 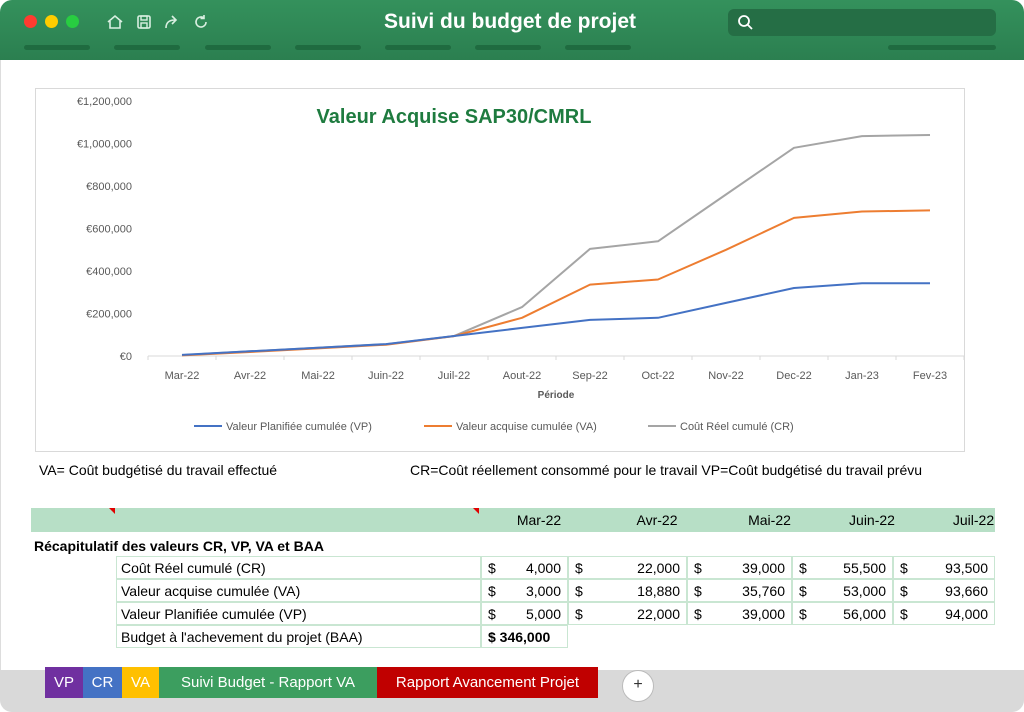 What do you see at coordinates (556, 395) in the screenshot?
I see `x-axis-title: Période` at bounding box center [556, 395].